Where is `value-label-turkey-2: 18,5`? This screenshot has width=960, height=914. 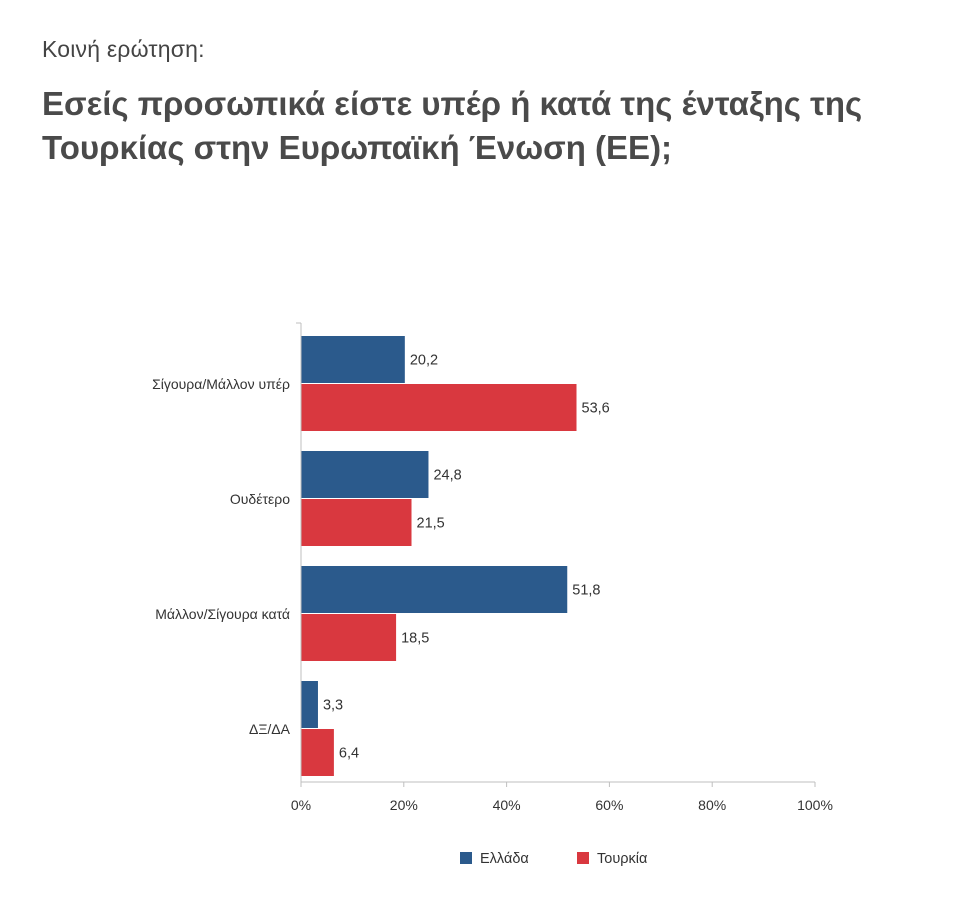
value-label-turkey-2: 18,5 is located at coordinates (415, 639).